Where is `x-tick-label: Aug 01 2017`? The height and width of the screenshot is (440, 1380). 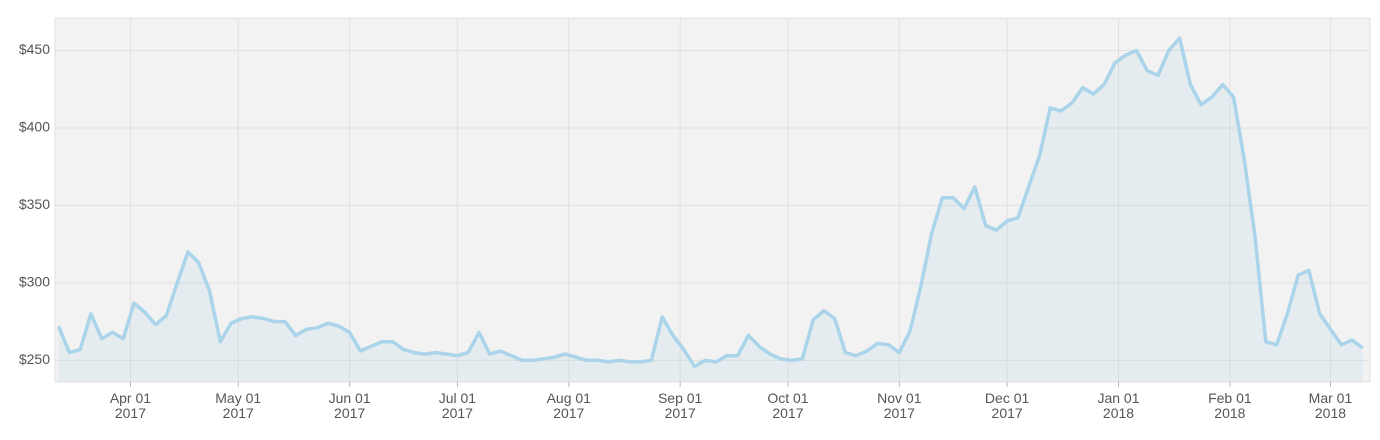 x-tick-label: Aug 01 2017 is located at coordinates (568, 405).